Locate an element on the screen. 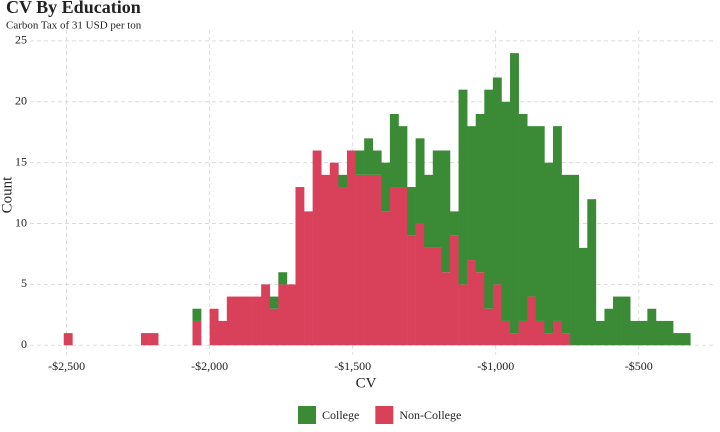 This screenshot has height=432, width=720. x-tick-label: -$1,500 is located at coordinates (352, 366).